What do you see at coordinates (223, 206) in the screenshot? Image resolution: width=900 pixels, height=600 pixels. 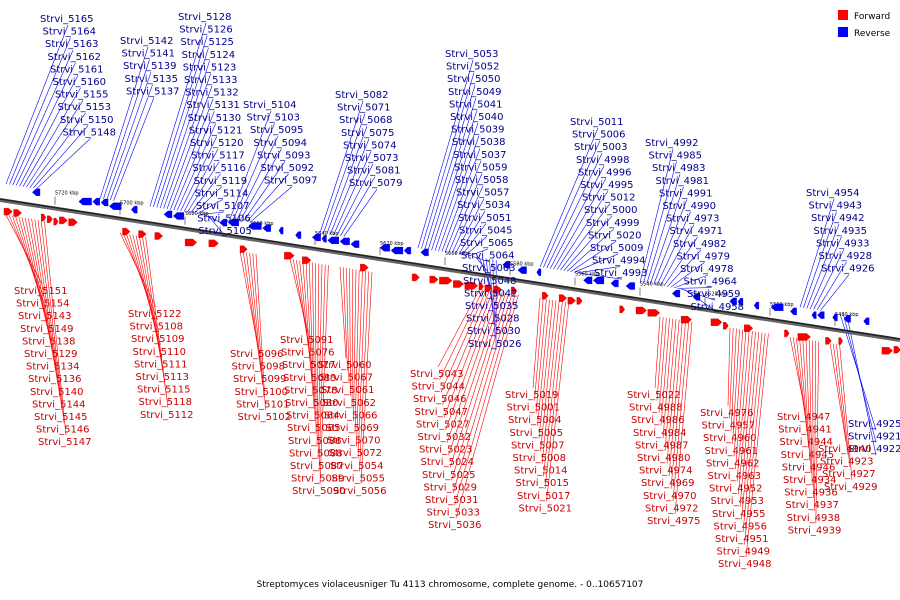 I see `reverse-gene-label: Strvi_5107` at bounding box center [223, 206].